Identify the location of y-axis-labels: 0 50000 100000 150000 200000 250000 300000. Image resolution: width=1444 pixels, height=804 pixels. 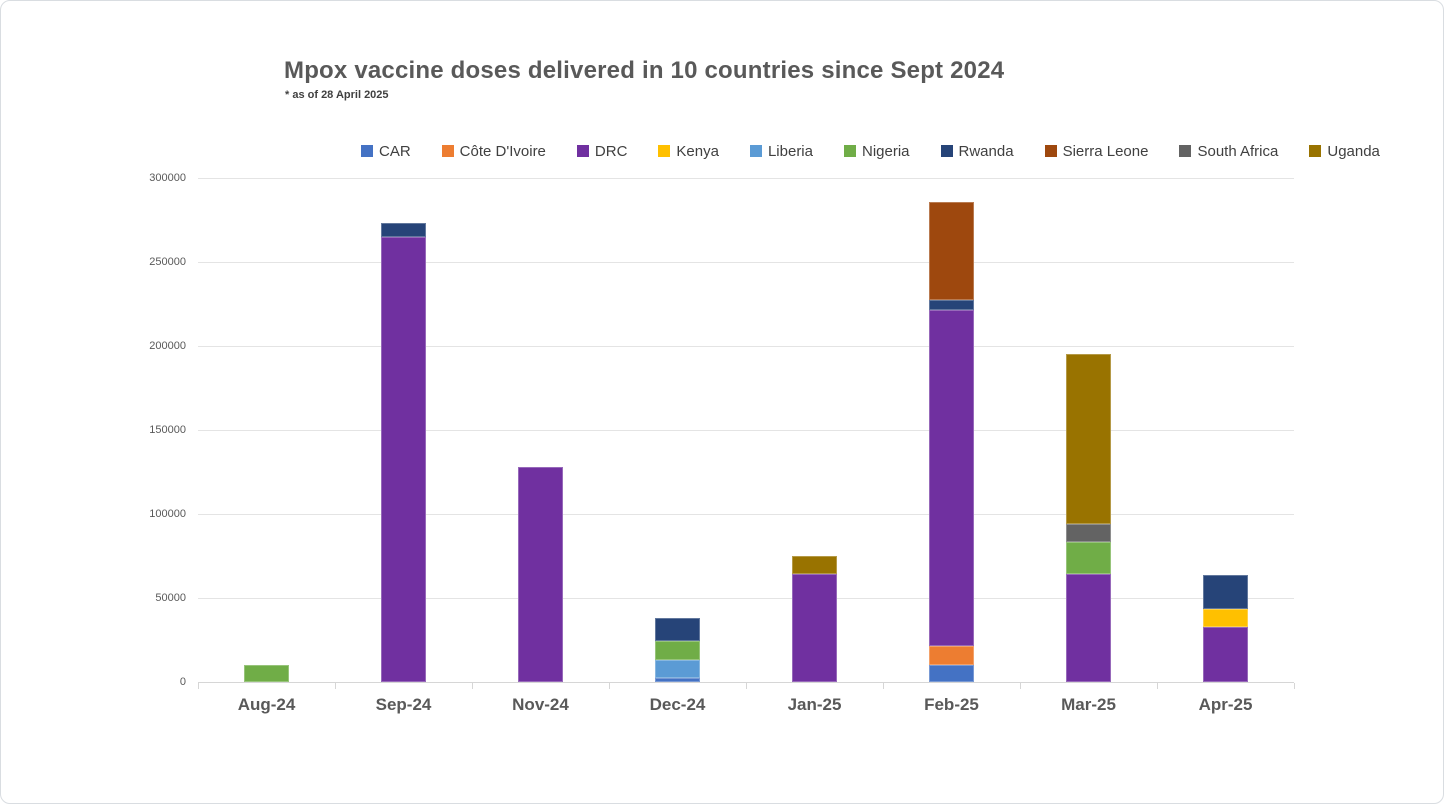
(153, 430).